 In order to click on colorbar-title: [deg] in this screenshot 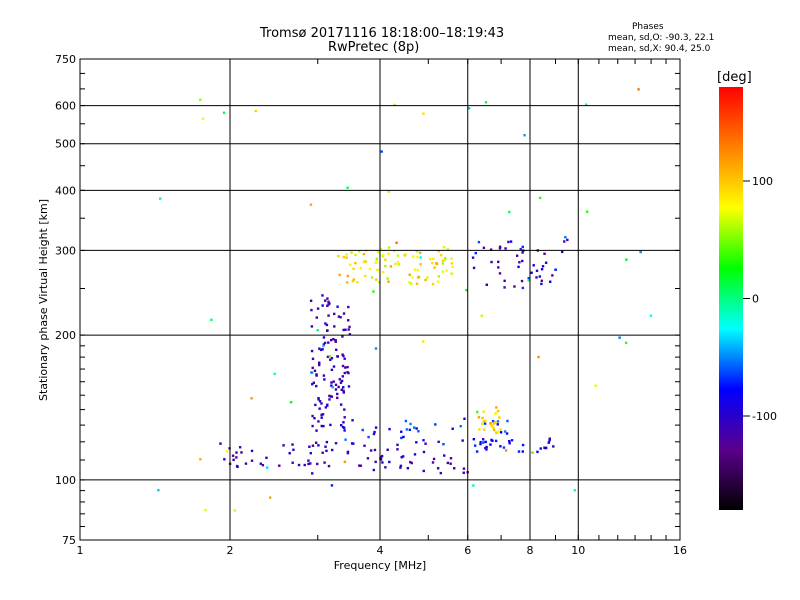, I will do `click(734, 77)`.